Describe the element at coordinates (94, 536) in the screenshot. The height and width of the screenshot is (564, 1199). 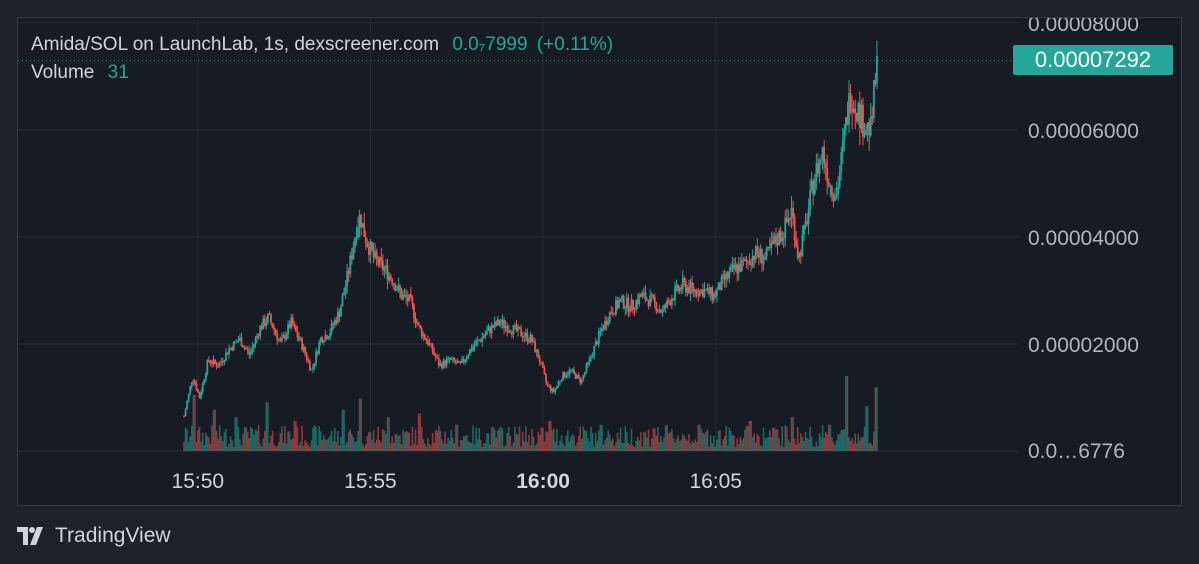
I see `brand-logo: TradingView` at that location.